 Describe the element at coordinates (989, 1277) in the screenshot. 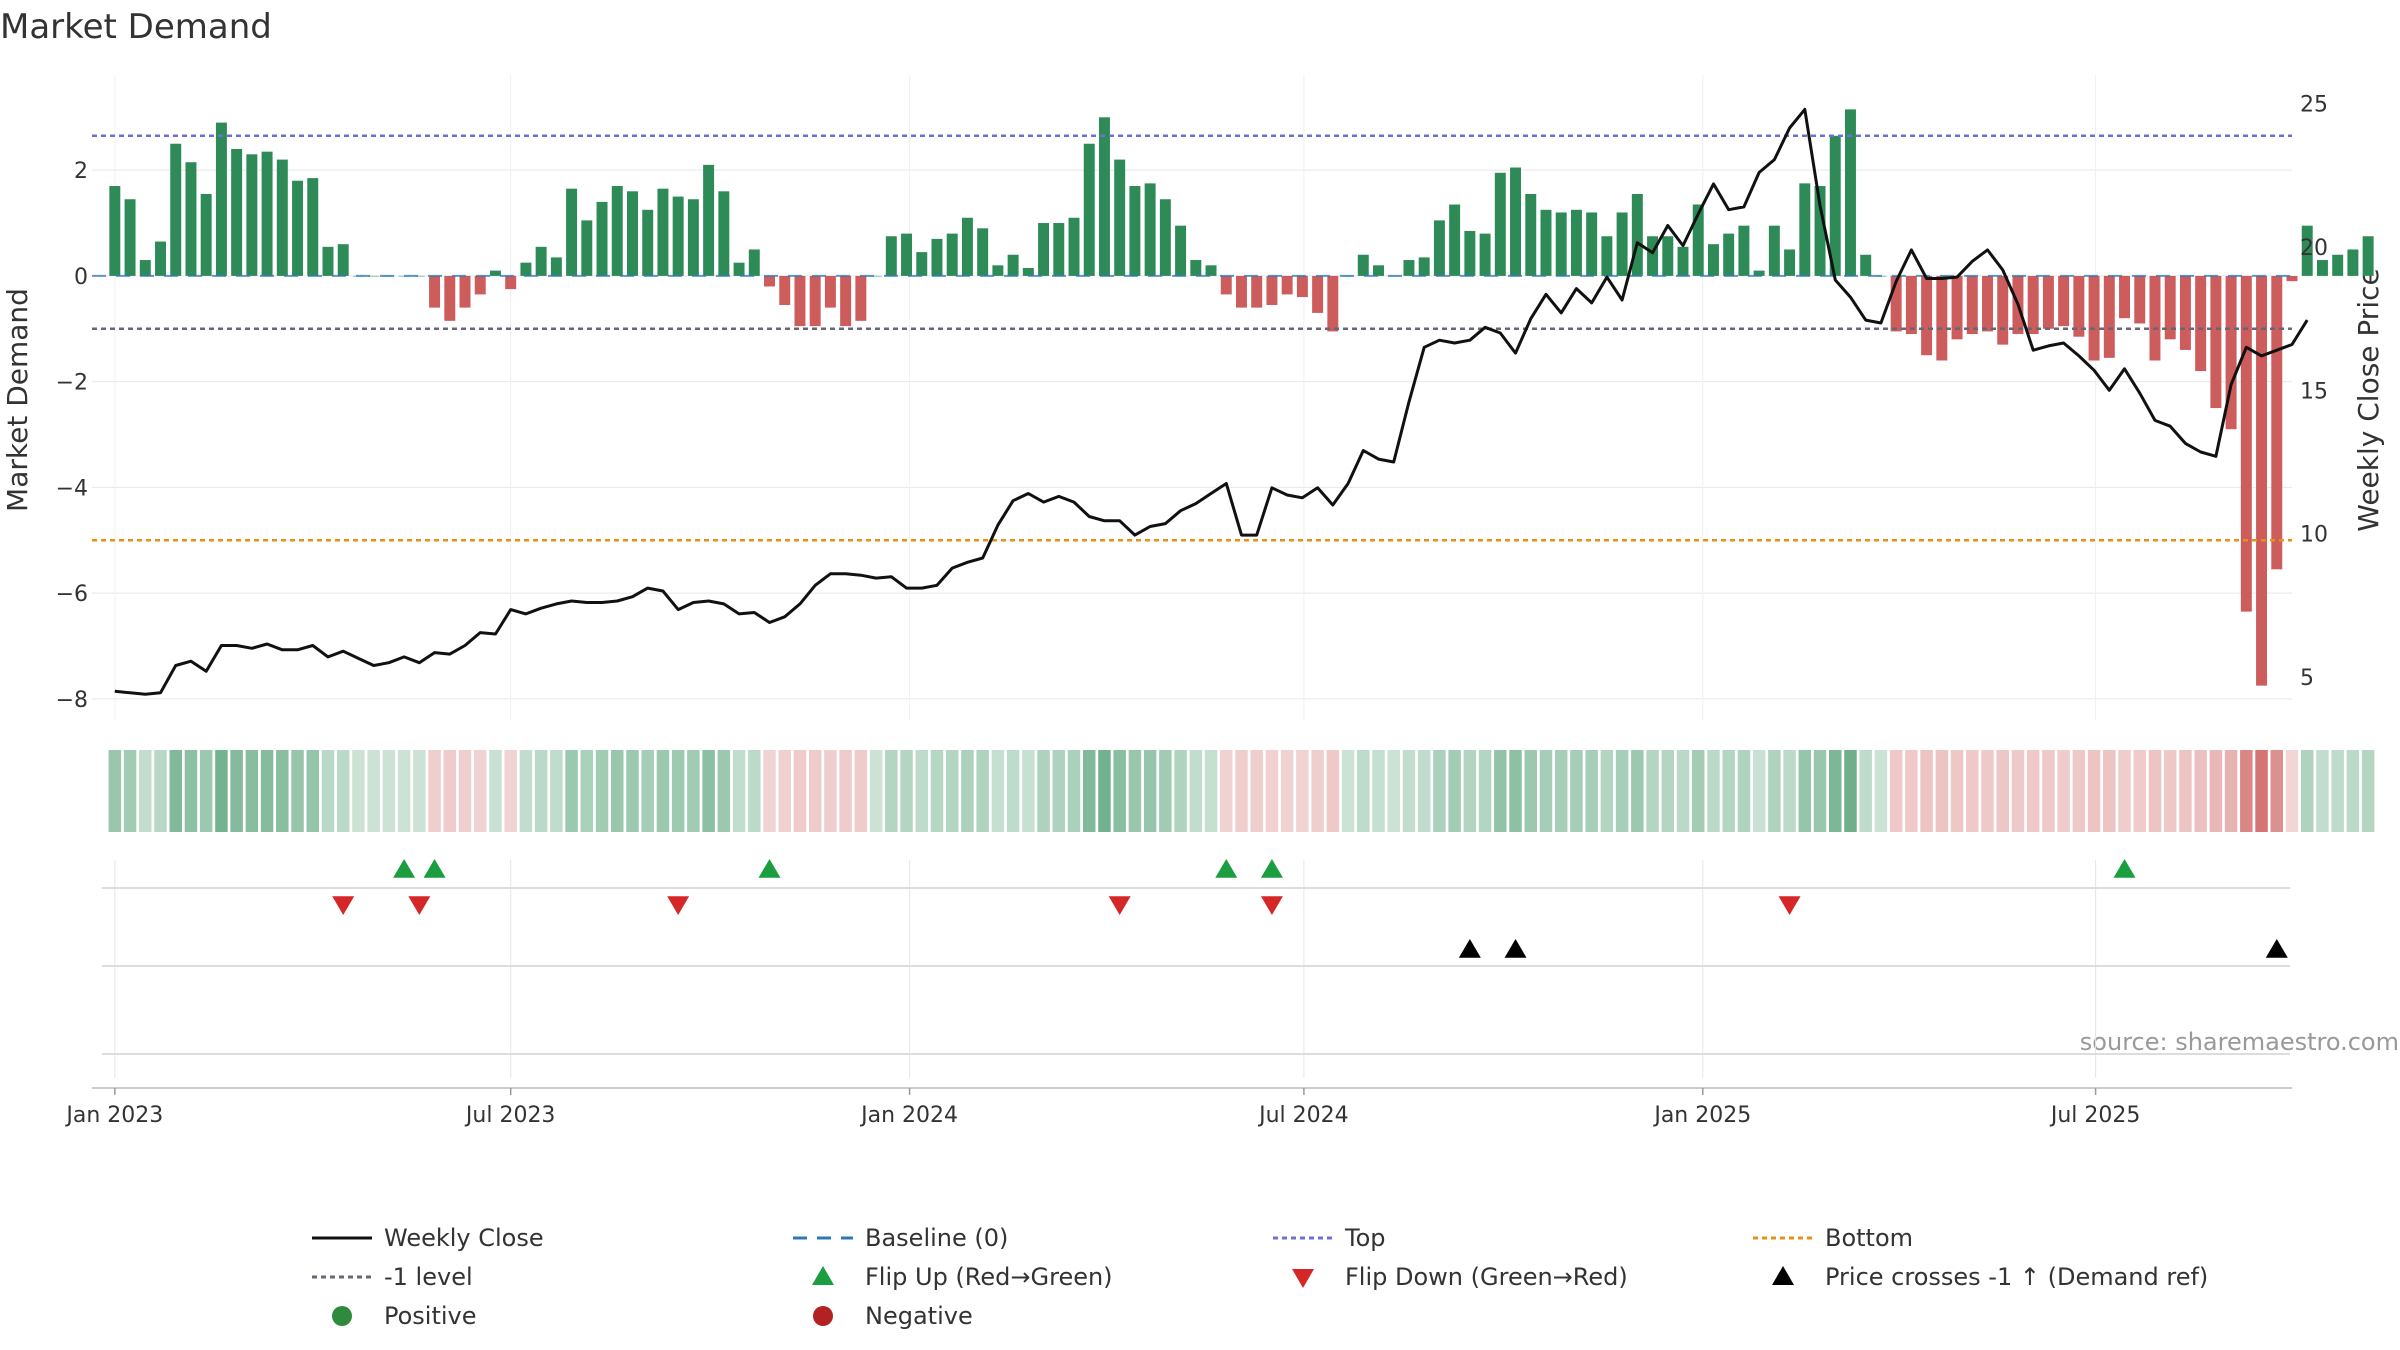

I see `legend-label: Flip Up (Red→Green)` at that location.